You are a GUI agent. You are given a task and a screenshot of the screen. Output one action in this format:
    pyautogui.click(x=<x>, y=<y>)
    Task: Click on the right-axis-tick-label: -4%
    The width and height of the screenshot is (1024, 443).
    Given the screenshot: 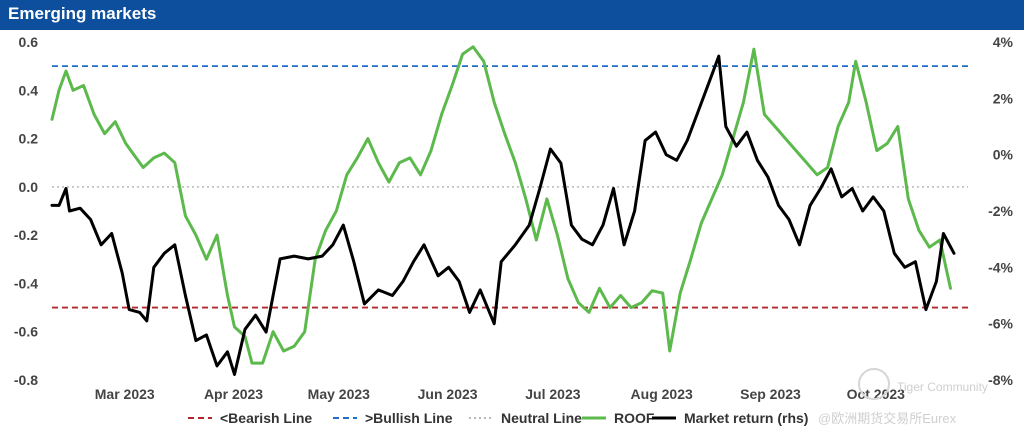 What is the action you would take?
    pyautogui.click(x=1000, y=267)
    